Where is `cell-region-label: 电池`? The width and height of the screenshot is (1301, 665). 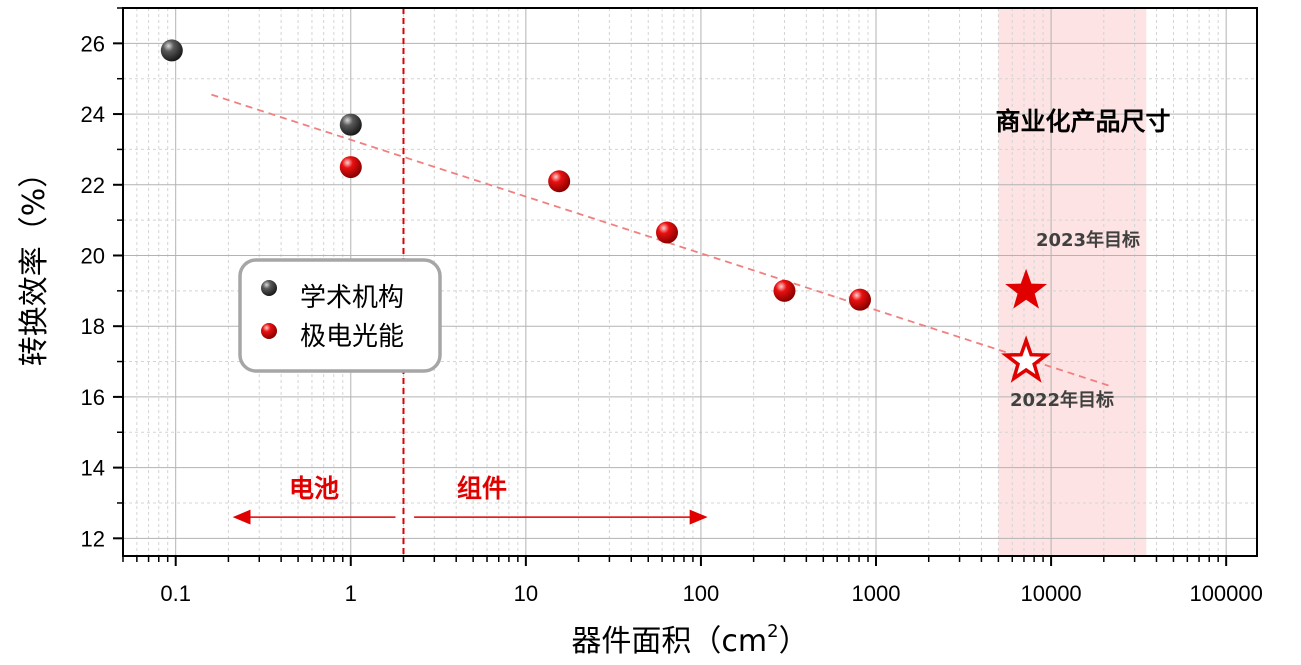
cell-region-label: 电池 is located at coordinates (314, 488).